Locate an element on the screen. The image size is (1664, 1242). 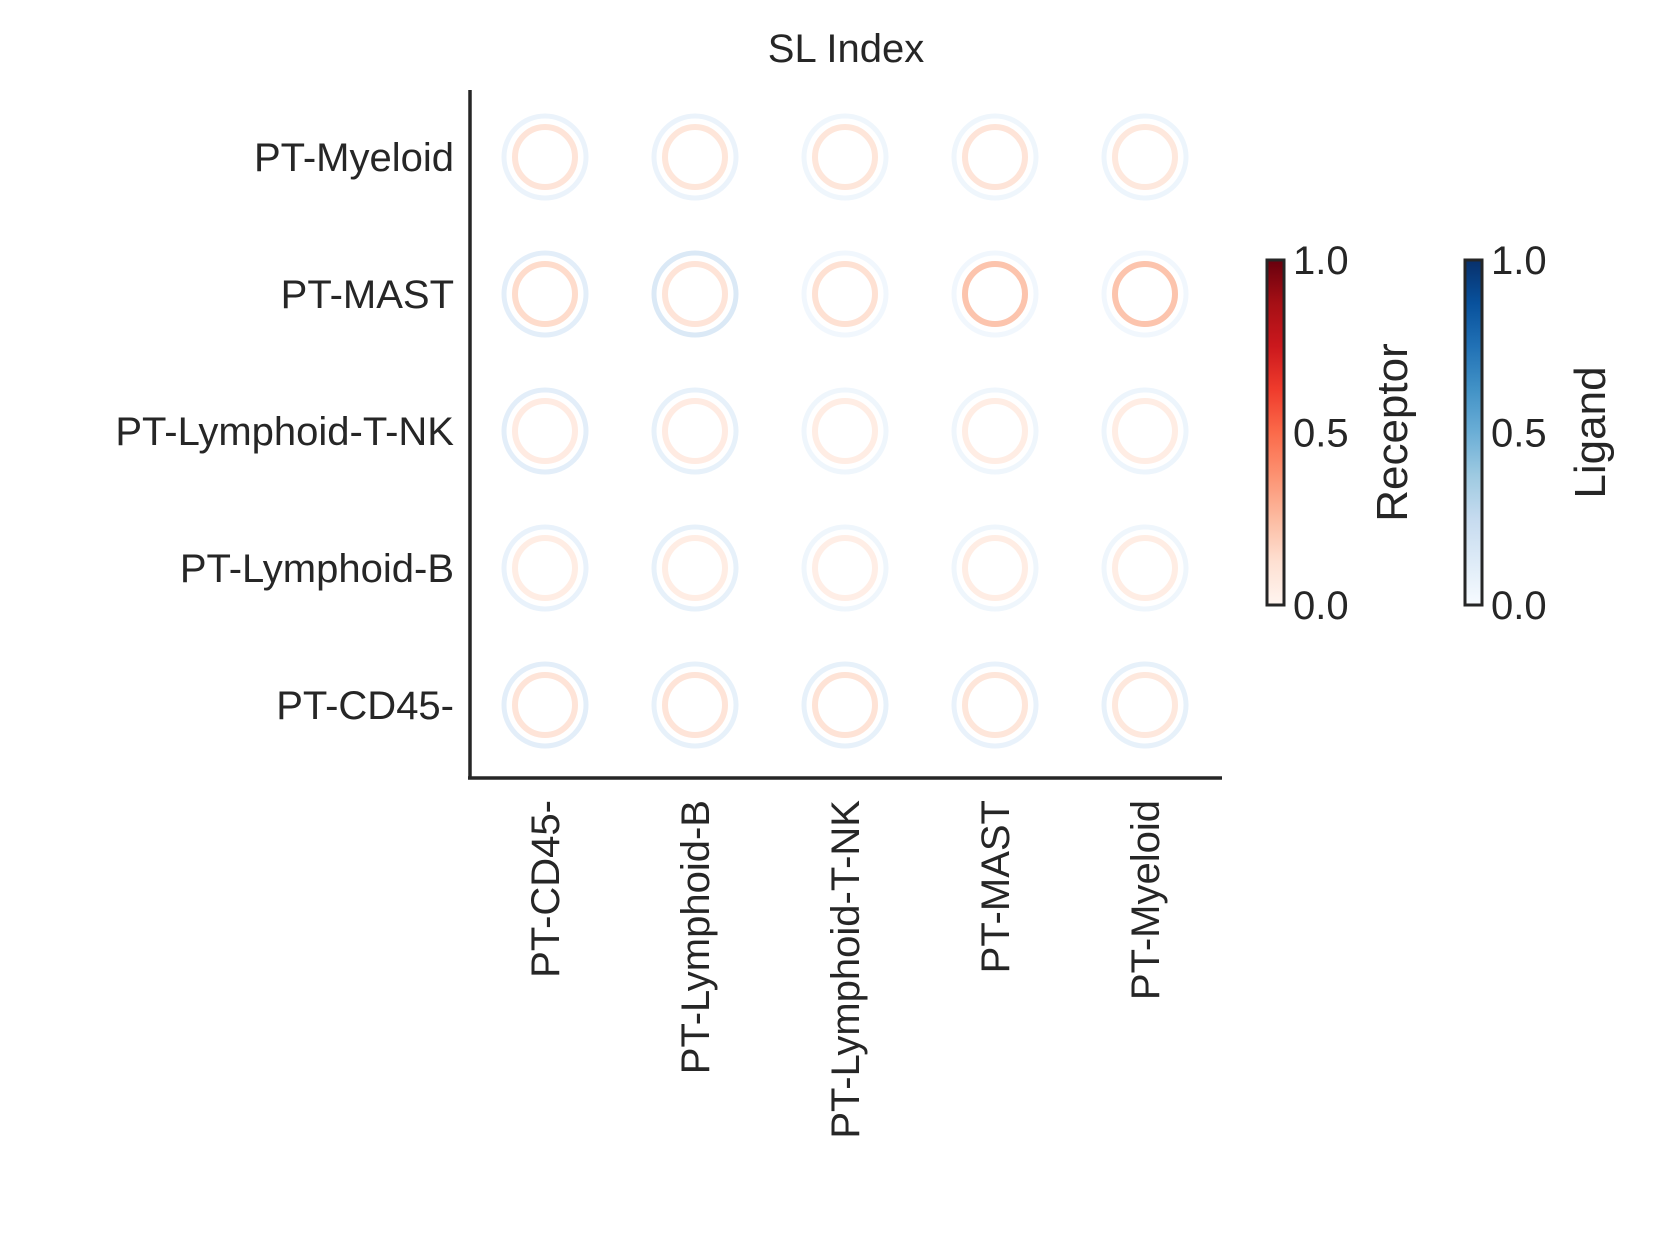
colorbar-label: Ligand is located at coordinates (1590, 432).